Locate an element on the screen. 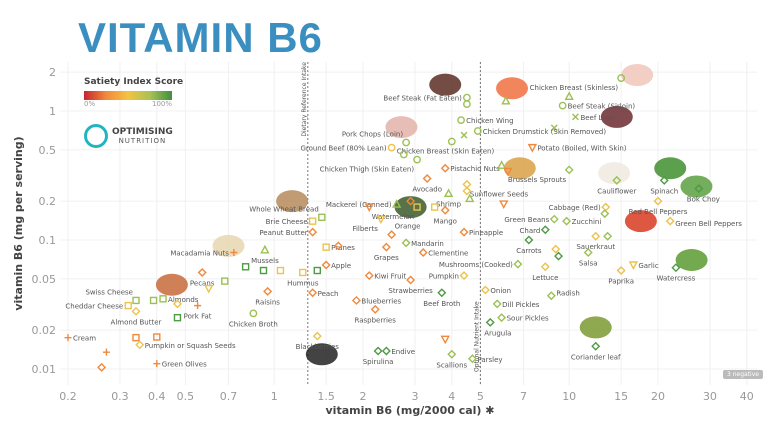 Image resolution: width=768 pixels, height=432 pixels. x-tick-label: 4 is located at coordinates (451, 396).